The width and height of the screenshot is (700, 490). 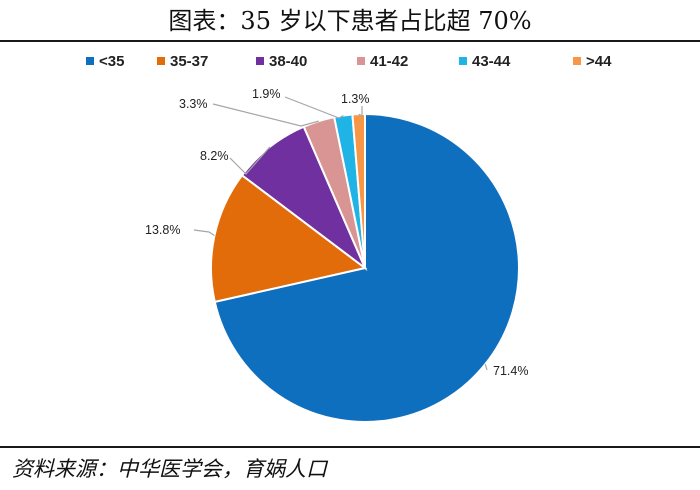 I want to click on legend-label: >44, so click(x=599, y=61).